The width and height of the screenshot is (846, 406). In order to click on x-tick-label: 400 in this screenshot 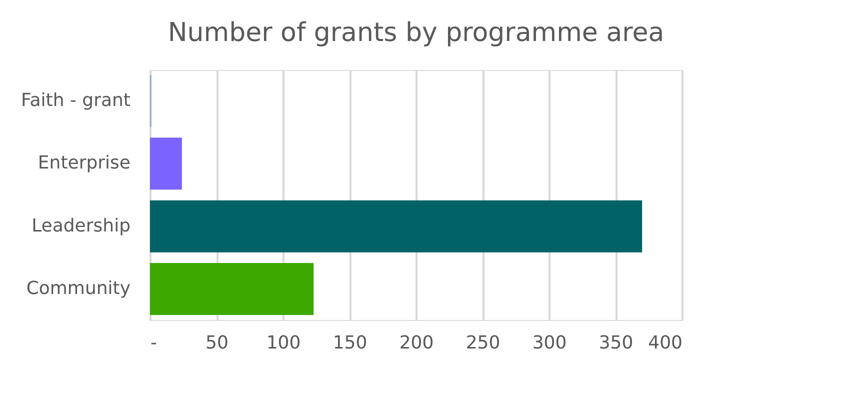, I will do `click(665, 343)`.